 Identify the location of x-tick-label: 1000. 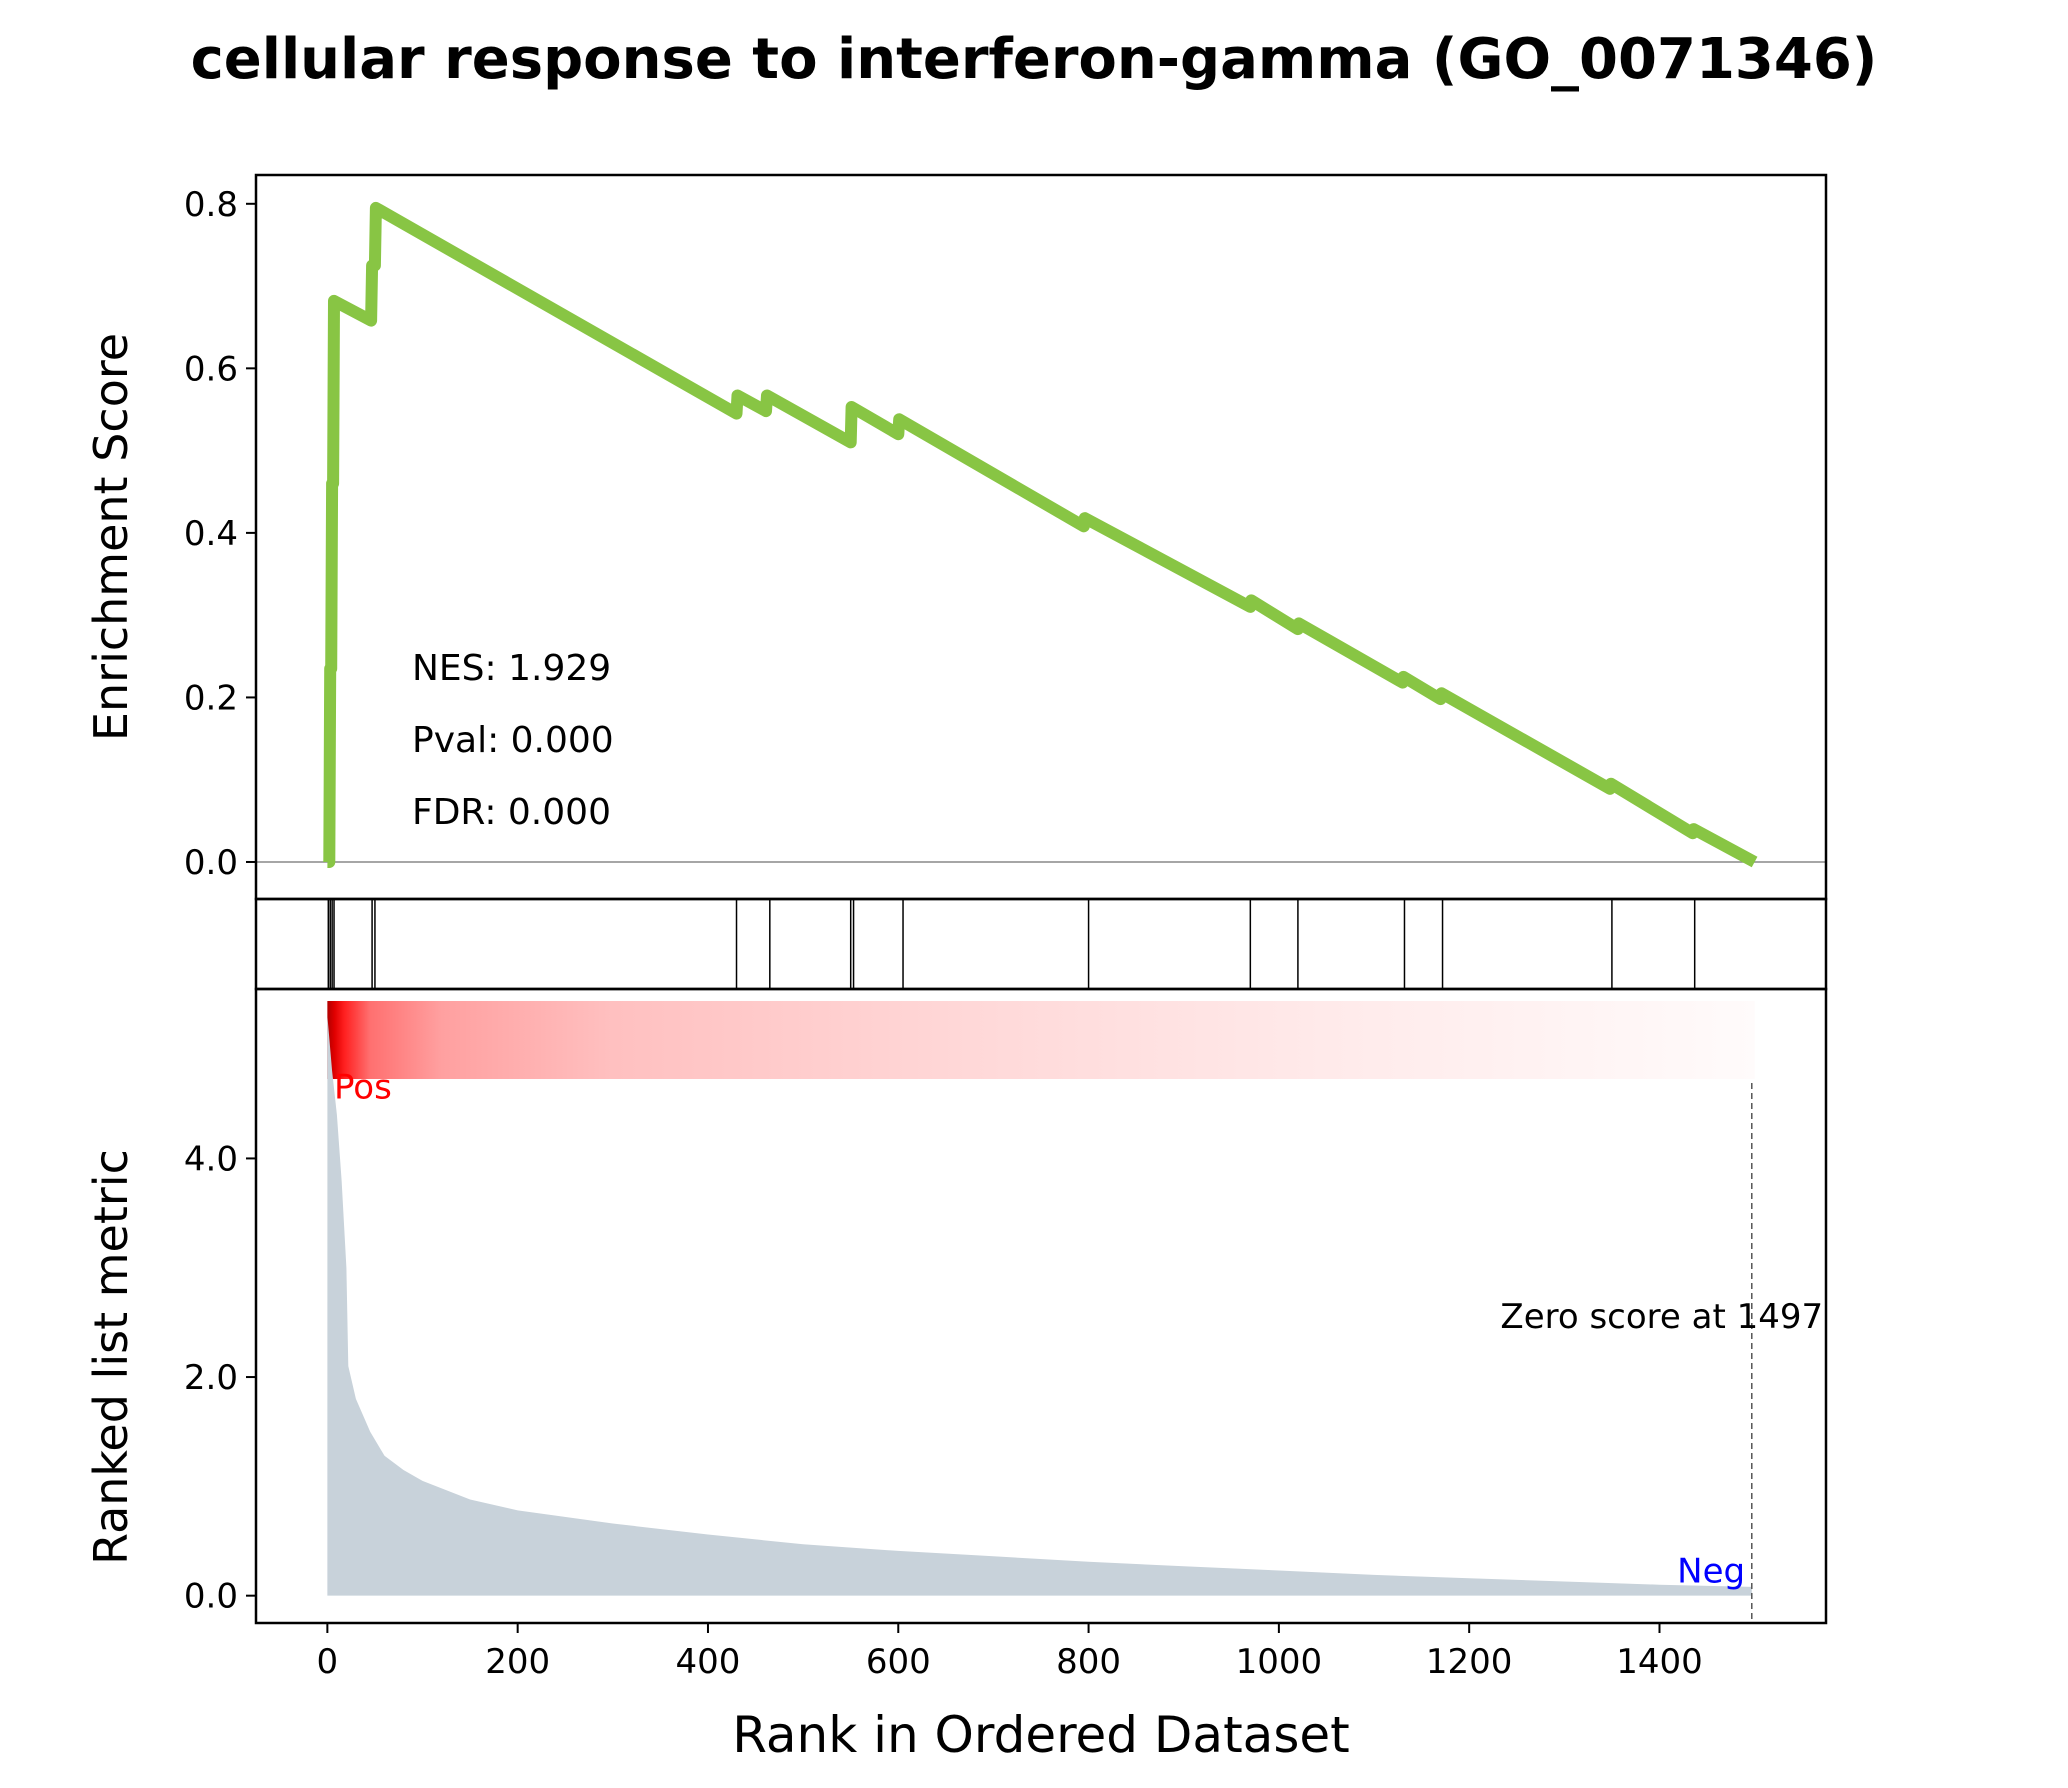
(1279, 1662).